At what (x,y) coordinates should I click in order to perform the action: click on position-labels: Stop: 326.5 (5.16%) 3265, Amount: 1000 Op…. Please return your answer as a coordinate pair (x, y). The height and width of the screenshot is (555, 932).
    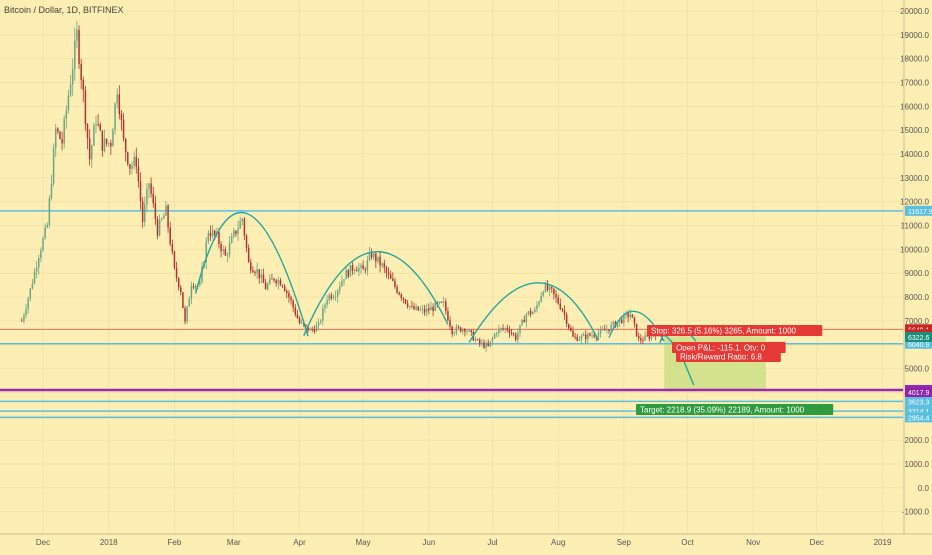
    Looking at the image, I should click on (735, 370).